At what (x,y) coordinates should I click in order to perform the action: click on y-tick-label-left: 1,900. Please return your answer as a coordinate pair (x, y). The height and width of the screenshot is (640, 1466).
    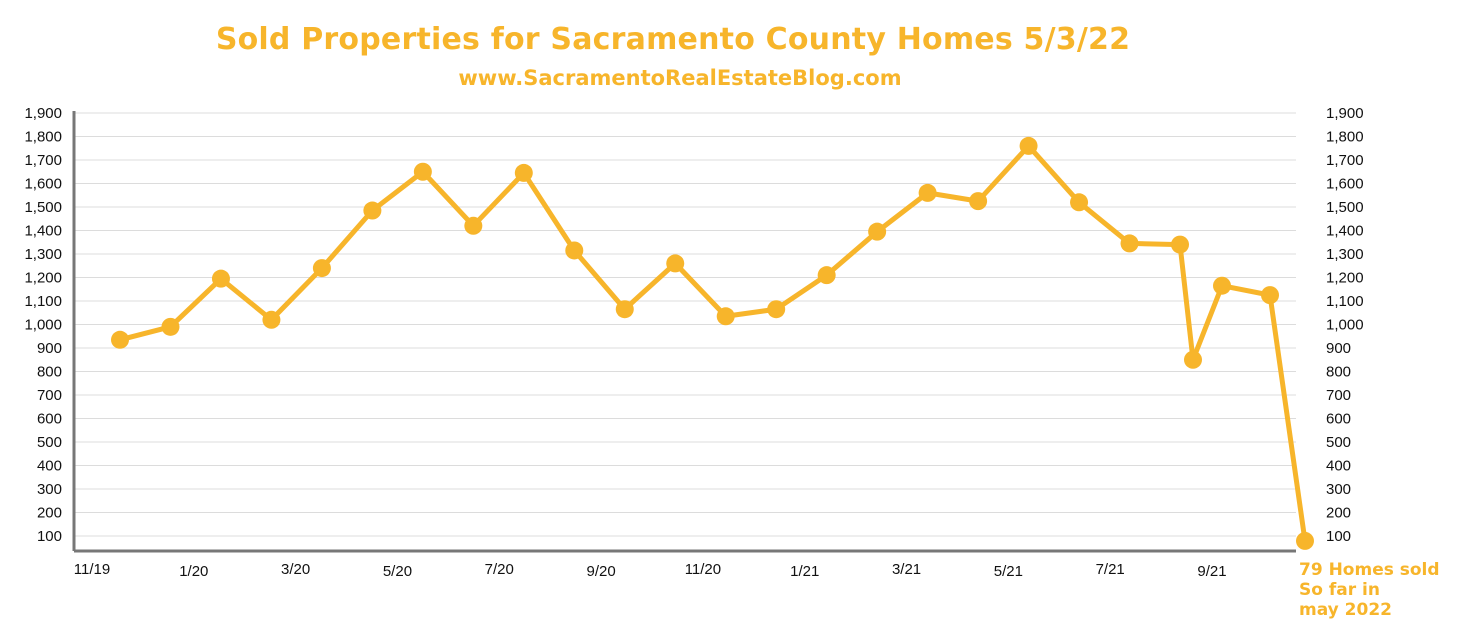
    Looking at the image, I should click on (43, 113).